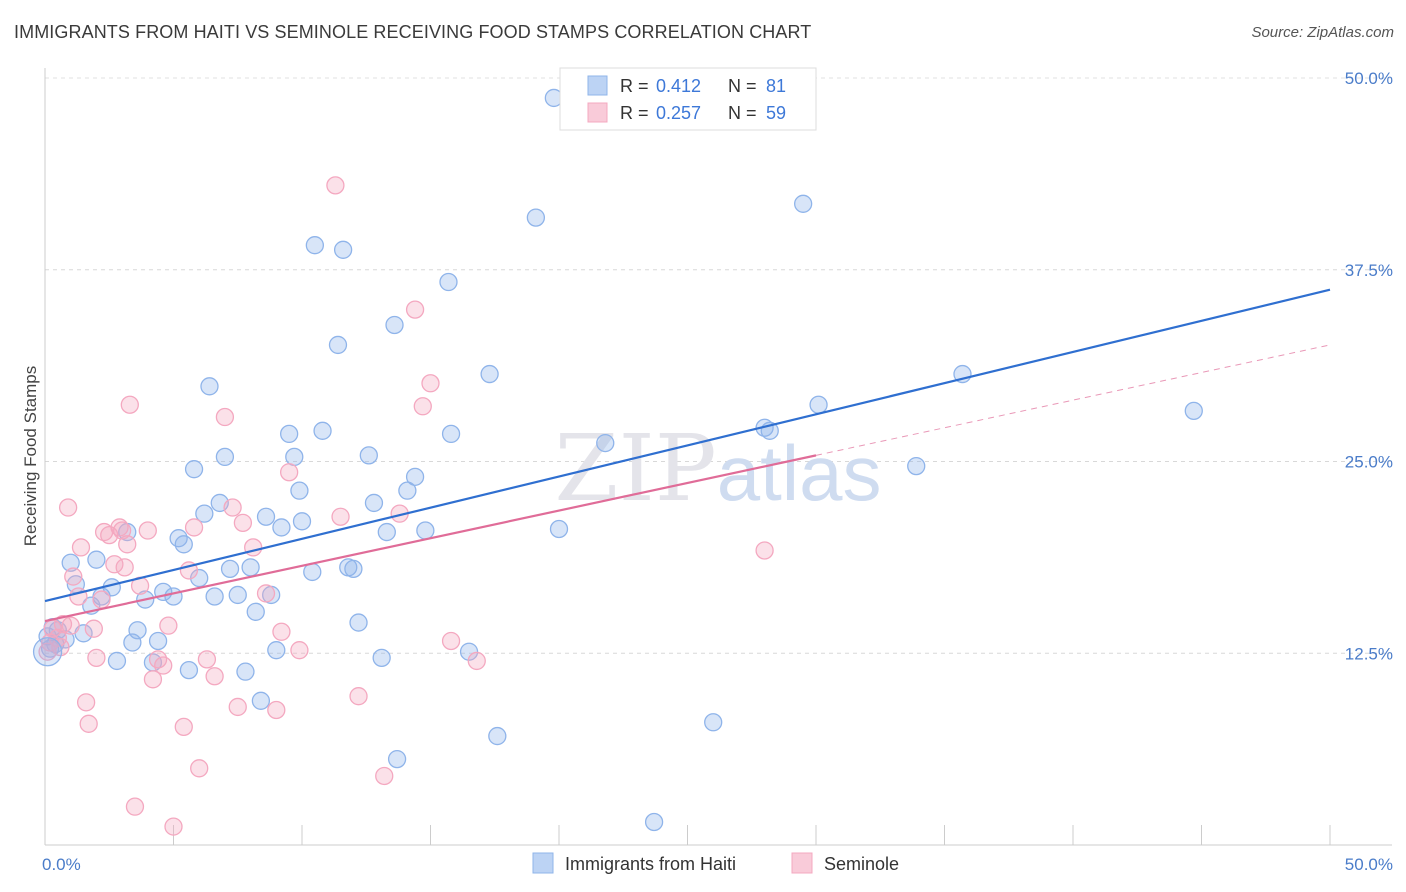 This screenshot has width=1406, height=892. Describe the element at coordinates (776, 113) in the screenshot. I see `stats-n-value-seminole: 59` at that location.